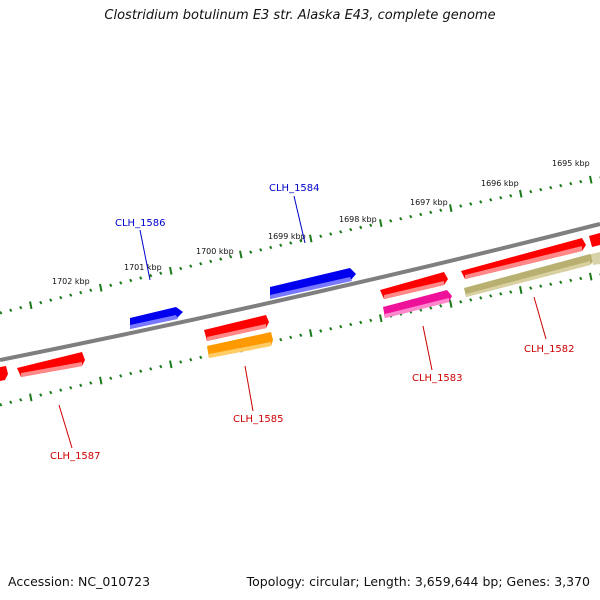  What do you see at coordinates (417, 304) in the screenshot?
I see `gene-clh-1583-feature` at bounding box center [417, 304].